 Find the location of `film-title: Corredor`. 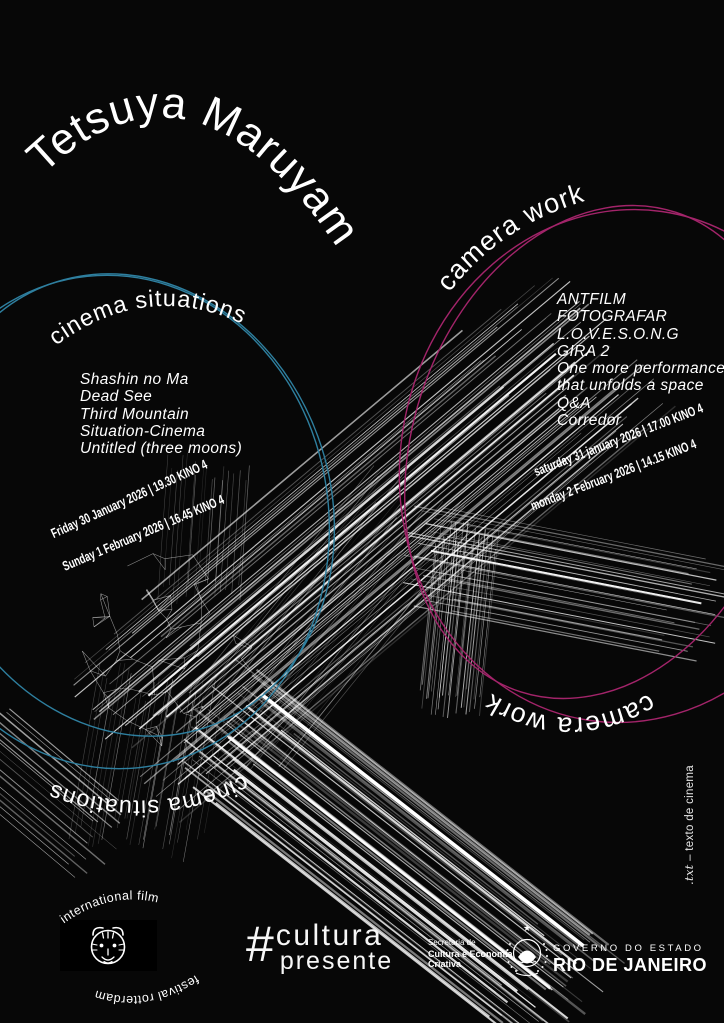

film-title: Corredor is located at coordinates (589, 421).